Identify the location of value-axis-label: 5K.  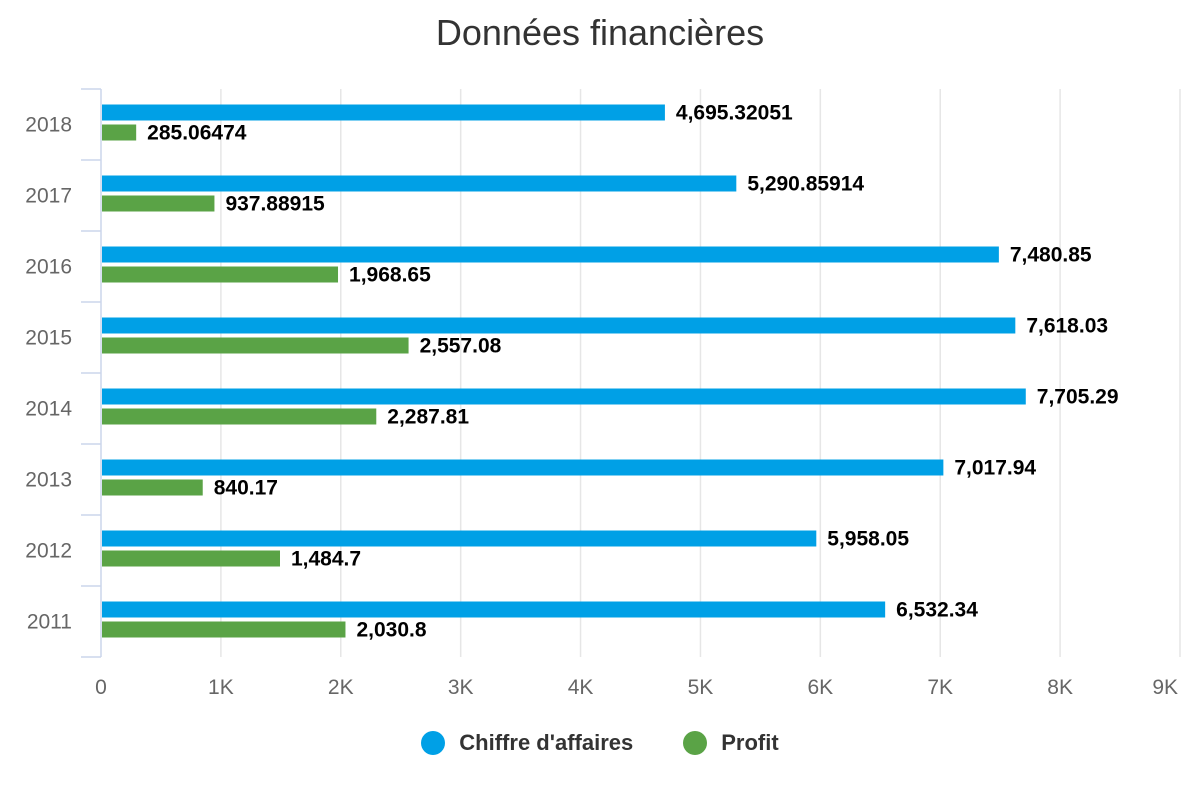
(701, 687).